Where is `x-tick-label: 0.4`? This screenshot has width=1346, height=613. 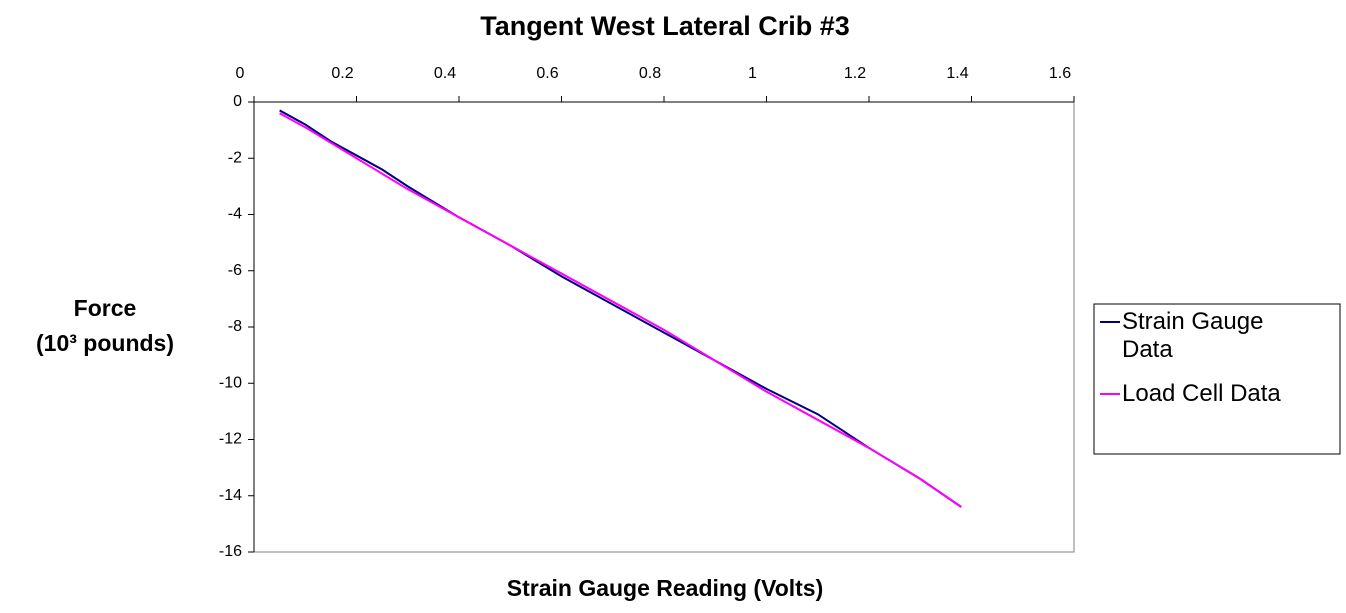 x-tick-label: 0.4 is located at coordinates (445, 73).